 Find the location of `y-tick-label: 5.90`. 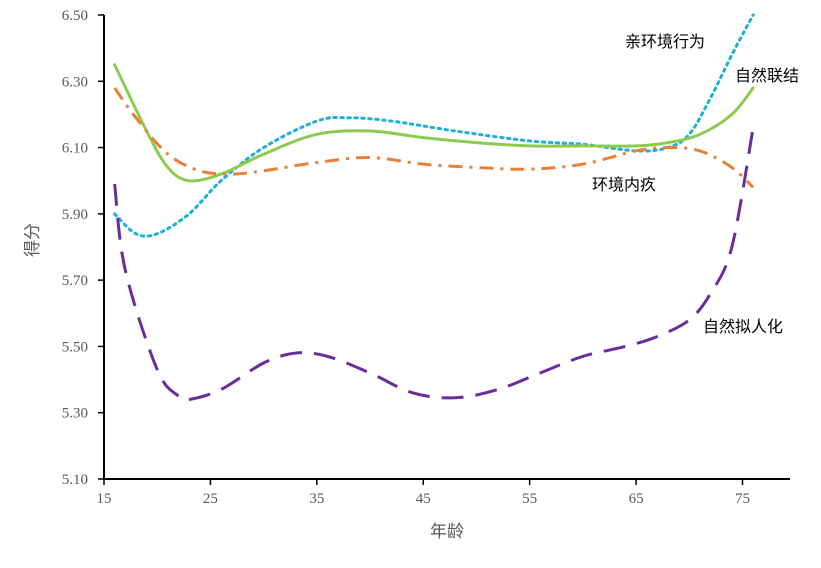

y-tick-label: 5.90 is located at coordinates (75, 215).